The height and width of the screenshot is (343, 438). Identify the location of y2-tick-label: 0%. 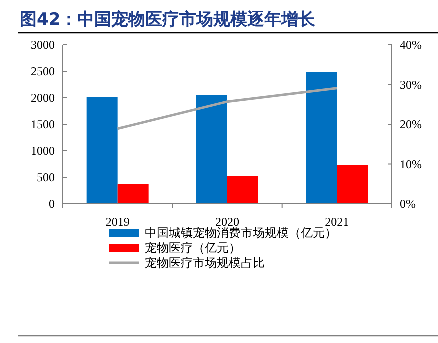
(408, 204).